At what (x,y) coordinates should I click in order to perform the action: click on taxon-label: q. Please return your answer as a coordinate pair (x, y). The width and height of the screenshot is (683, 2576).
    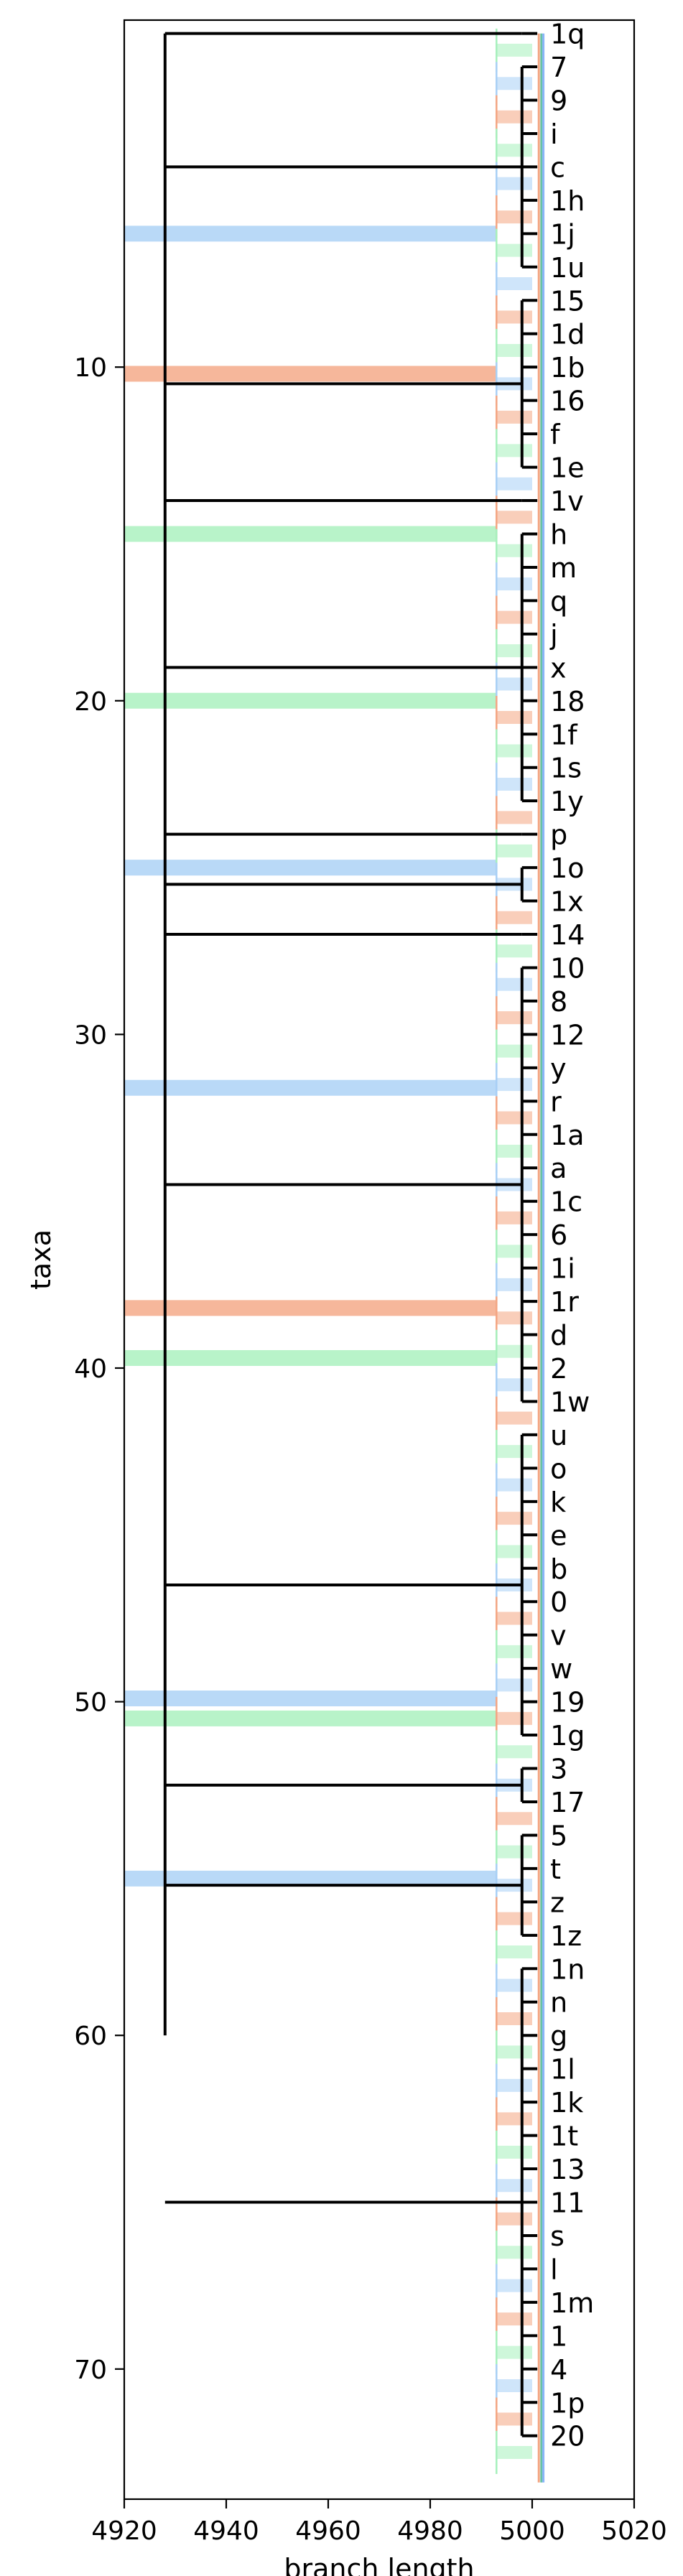
    Looking at the image, I should click on (558, 601).